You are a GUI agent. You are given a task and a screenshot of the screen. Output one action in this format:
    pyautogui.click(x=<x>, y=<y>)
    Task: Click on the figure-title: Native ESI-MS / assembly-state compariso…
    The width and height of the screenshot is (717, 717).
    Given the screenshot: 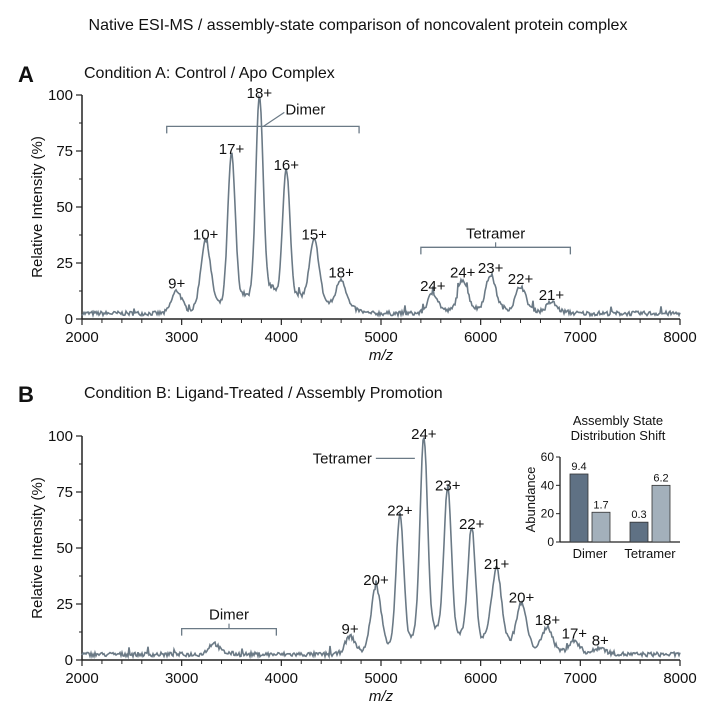 What is the action you would take?
    pyautogui.click(x=358, y=25)
    